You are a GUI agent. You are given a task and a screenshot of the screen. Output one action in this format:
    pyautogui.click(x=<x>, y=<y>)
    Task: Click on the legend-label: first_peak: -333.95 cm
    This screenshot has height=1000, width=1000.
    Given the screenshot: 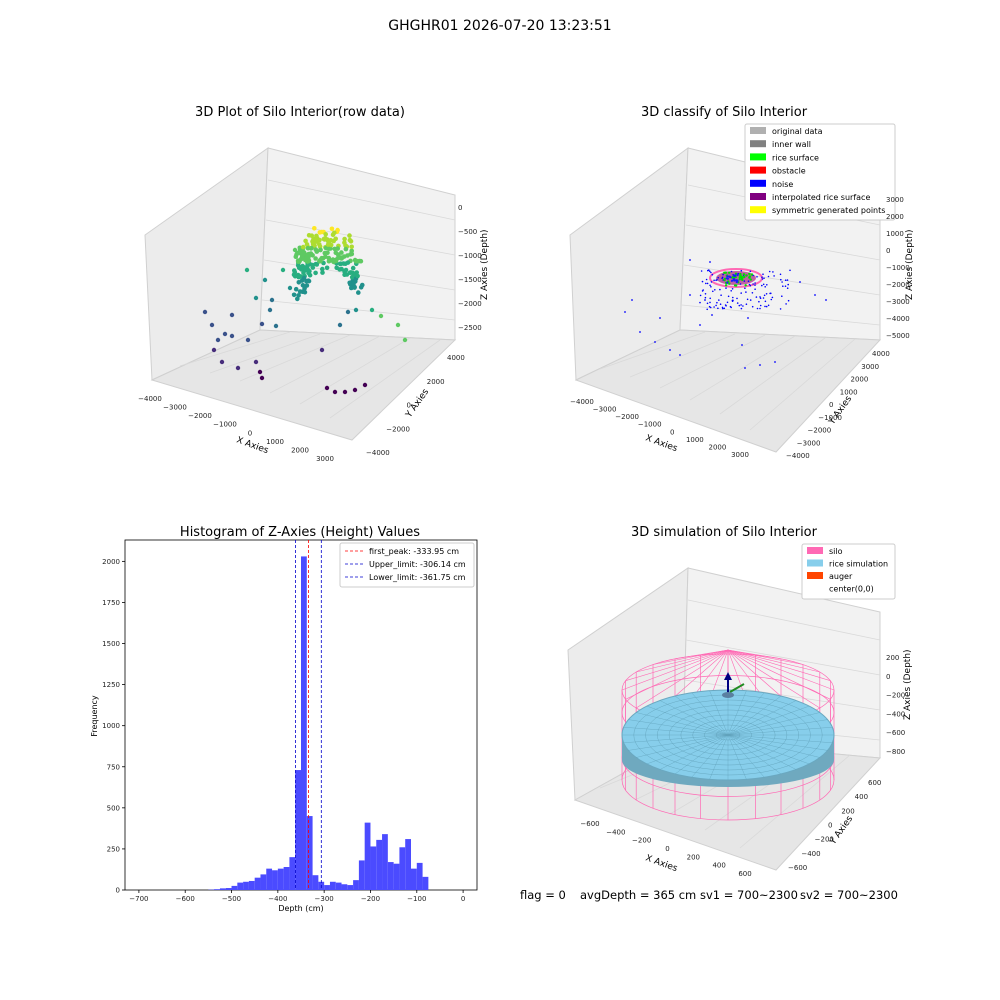 What is the action you would take?
    pyautogui.click(x=414, y=551)
    